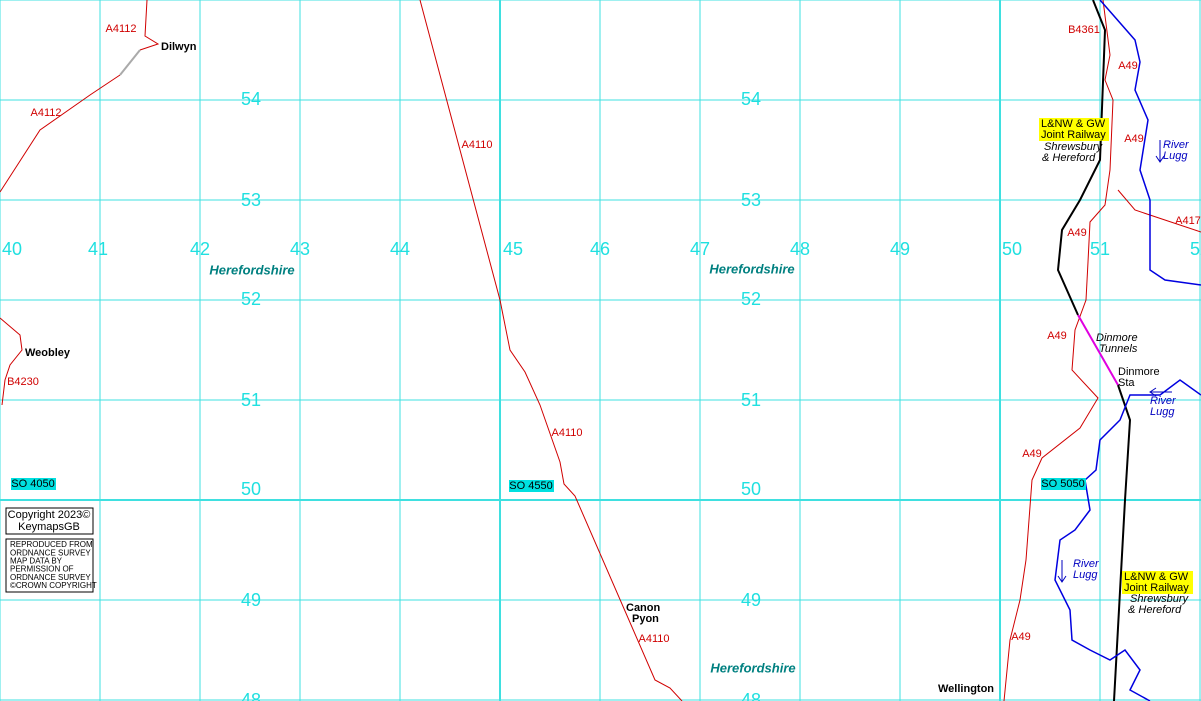  What do you see at coordinates (1117, 338) in the screenshot?
I see `tunnel-label: Dinmore` at bounding box center [1117, 338].